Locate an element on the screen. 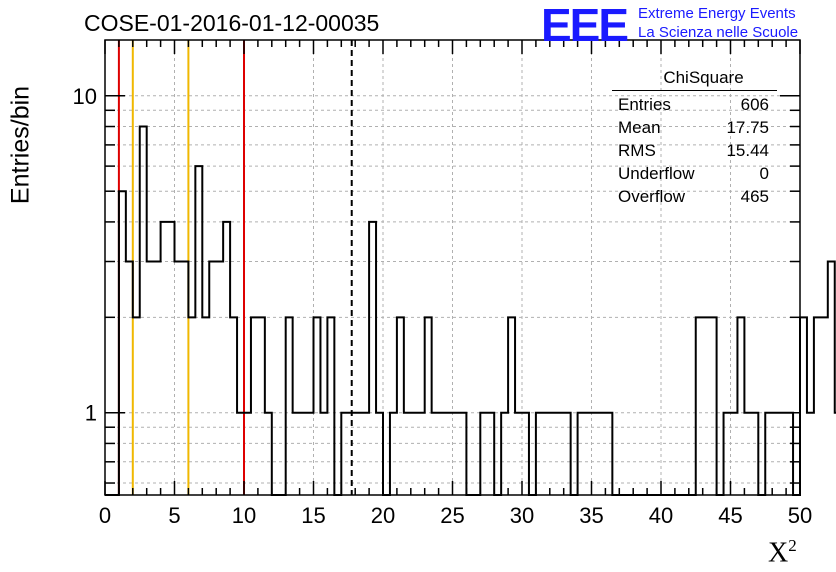 The height and width of the screenshot is (572, 836). x-tick-label: 10 is located at coordinates (244, 515).